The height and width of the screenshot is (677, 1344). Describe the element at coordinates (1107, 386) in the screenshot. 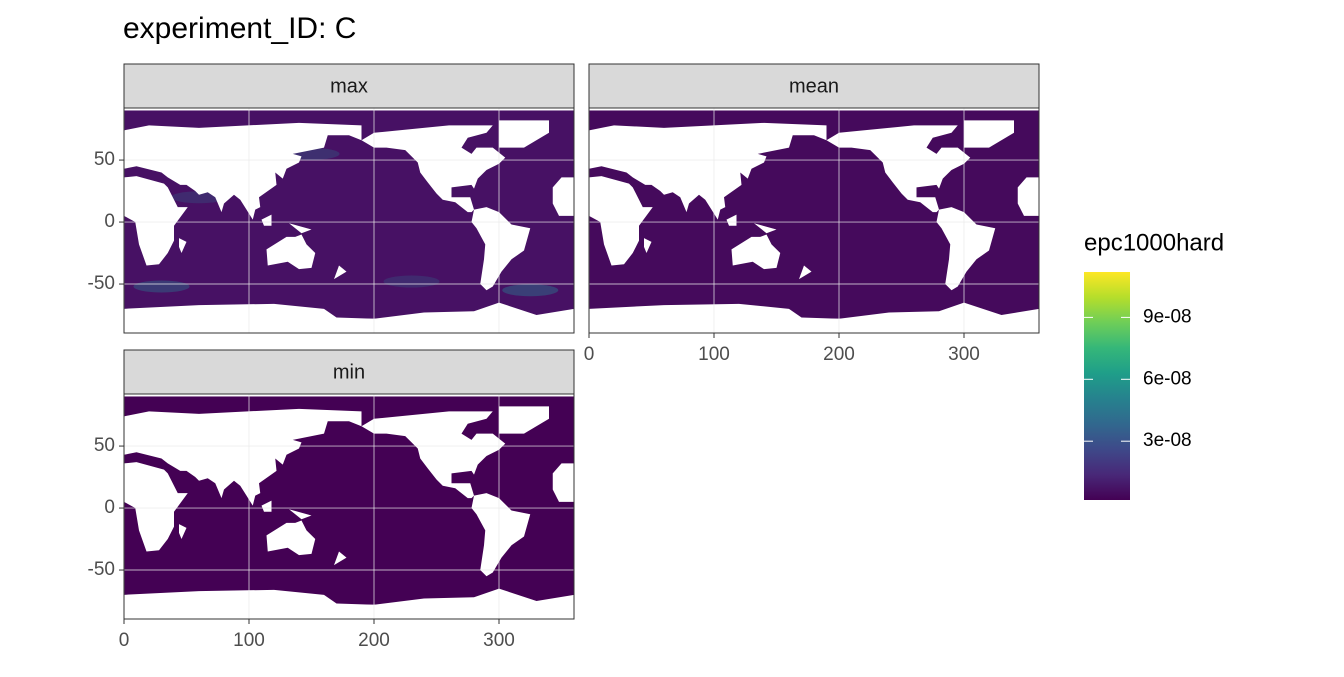

I see `colorbar` at that location.